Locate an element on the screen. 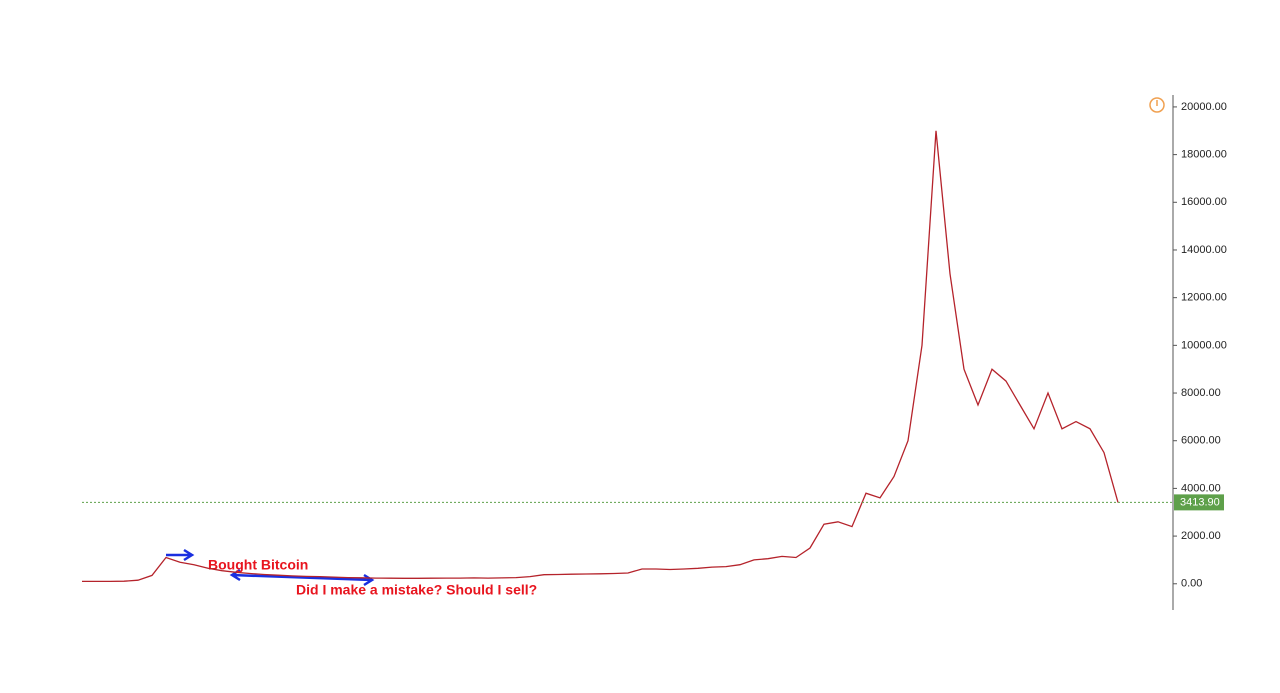 Image resolution: width=1280 pixels, height=693 pixels. y-tick-label: 0.00 is located at coordinates (1191, 584).